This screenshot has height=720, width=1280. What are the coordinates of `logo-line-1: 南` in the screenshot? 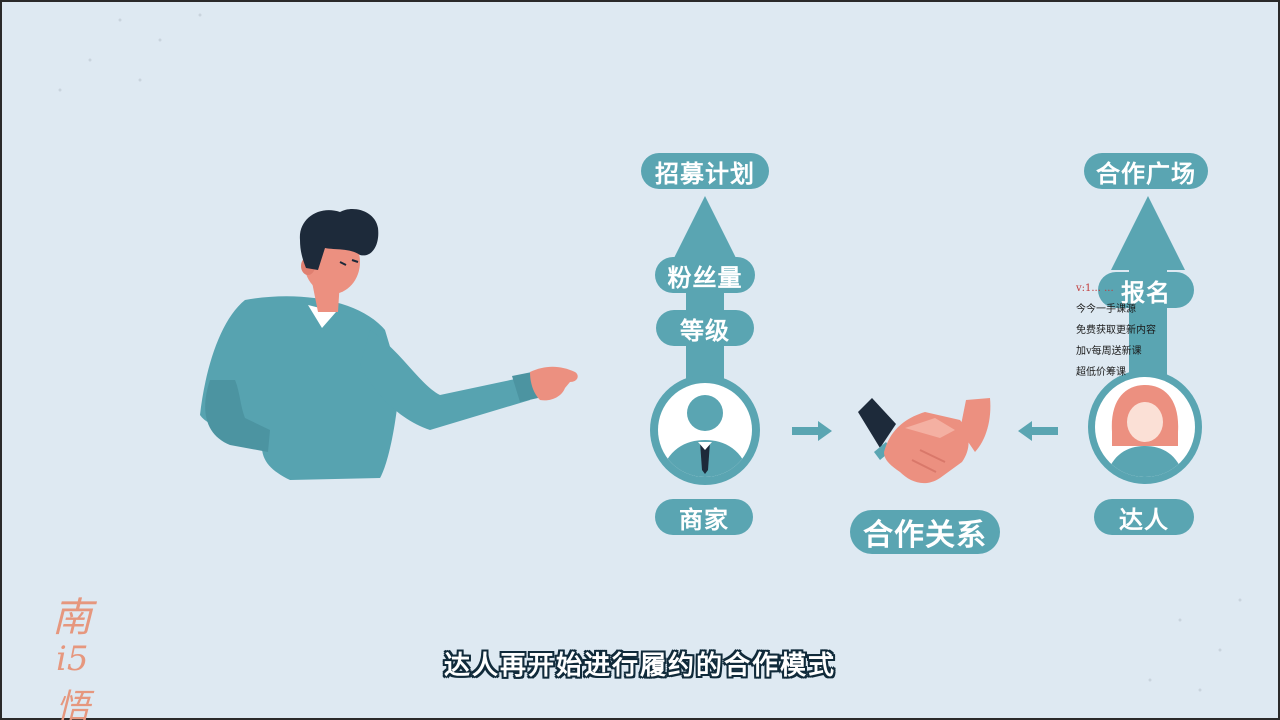 It's located at (72, 618).